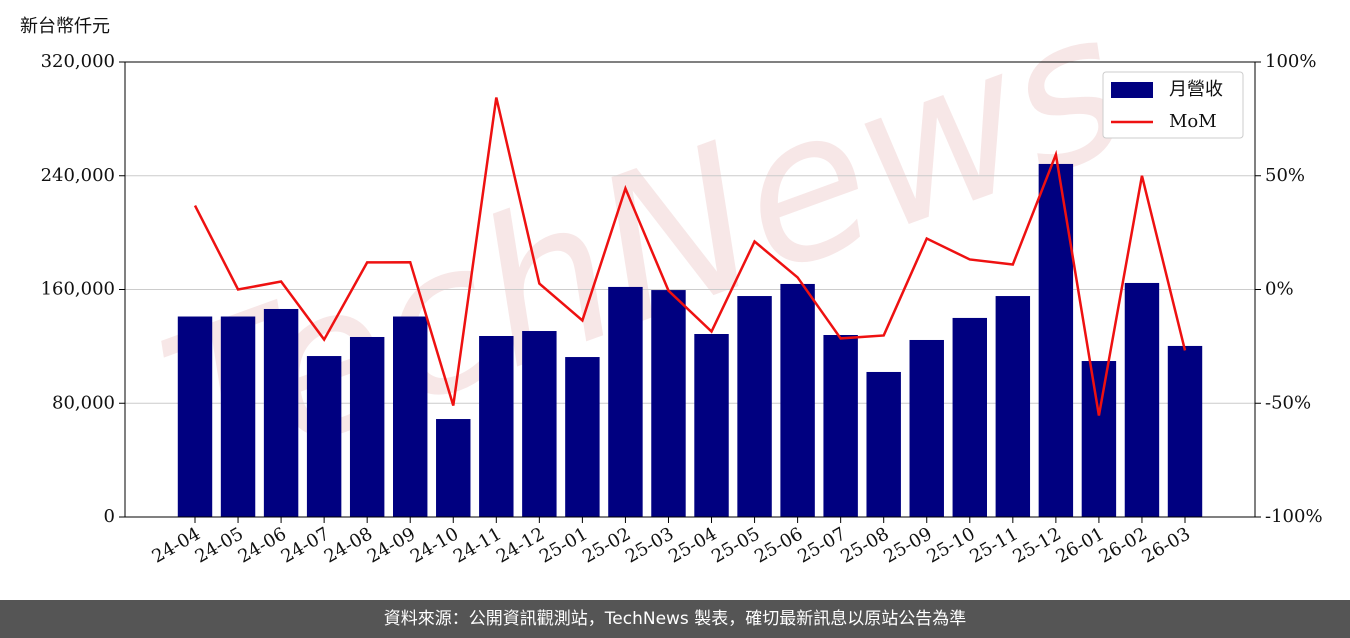 The width and height of the screenshot is (1350, 638). Describe the element at coordinates (735, 545) in the screenshot. I see `x-tick-label: 25-05` at that location.